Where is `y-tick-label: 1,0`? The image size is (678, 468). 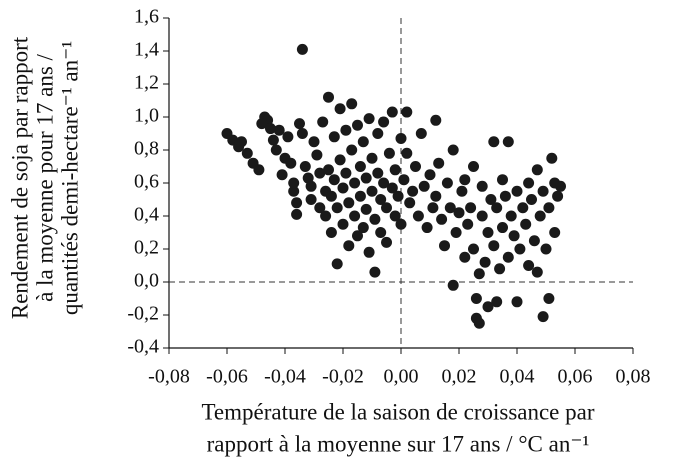 y-tick-label: 1,0 is located at coordinates (146, 116).